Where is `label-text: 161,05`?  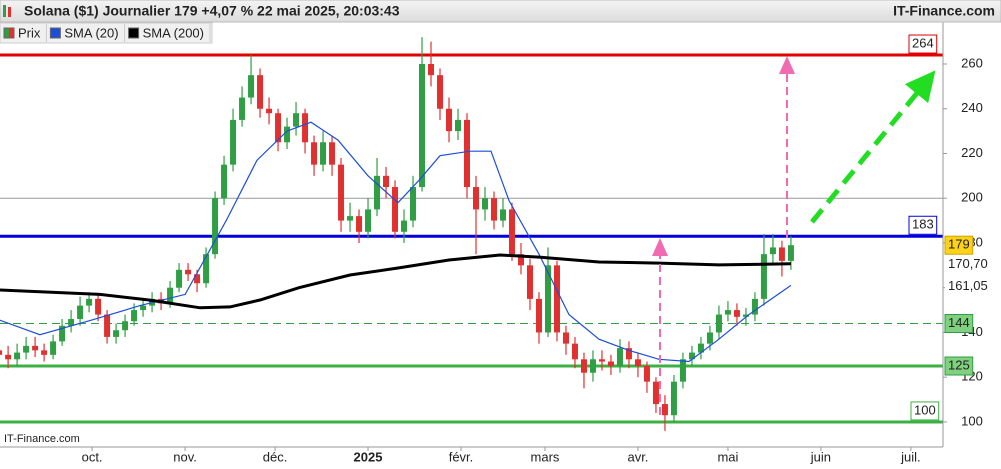
label-text: 161,05 is located at coordinates (968, 285).